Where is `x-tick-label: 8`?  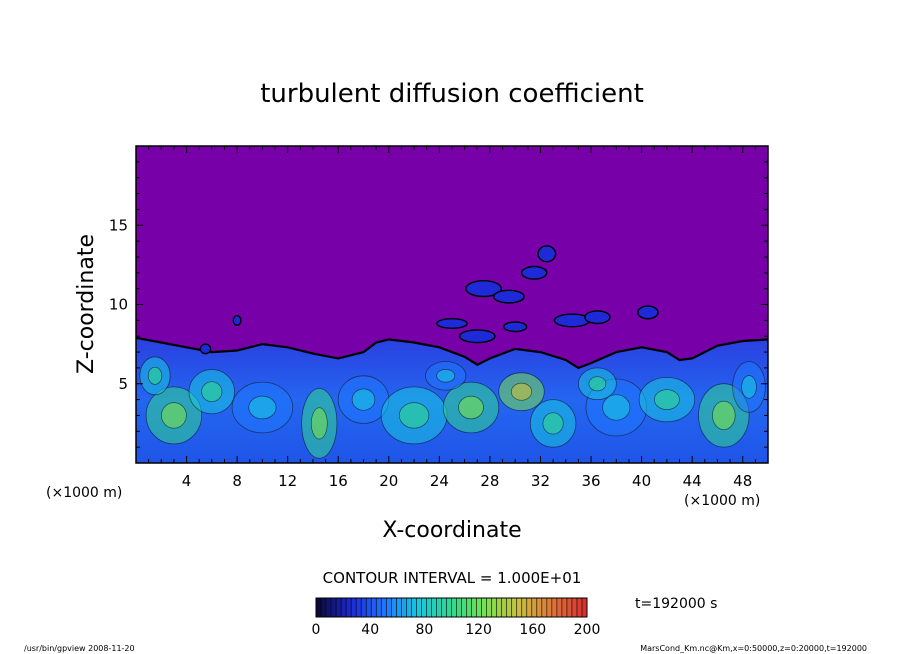
x-tick-label: 8 is located at coordinates (237, 481).